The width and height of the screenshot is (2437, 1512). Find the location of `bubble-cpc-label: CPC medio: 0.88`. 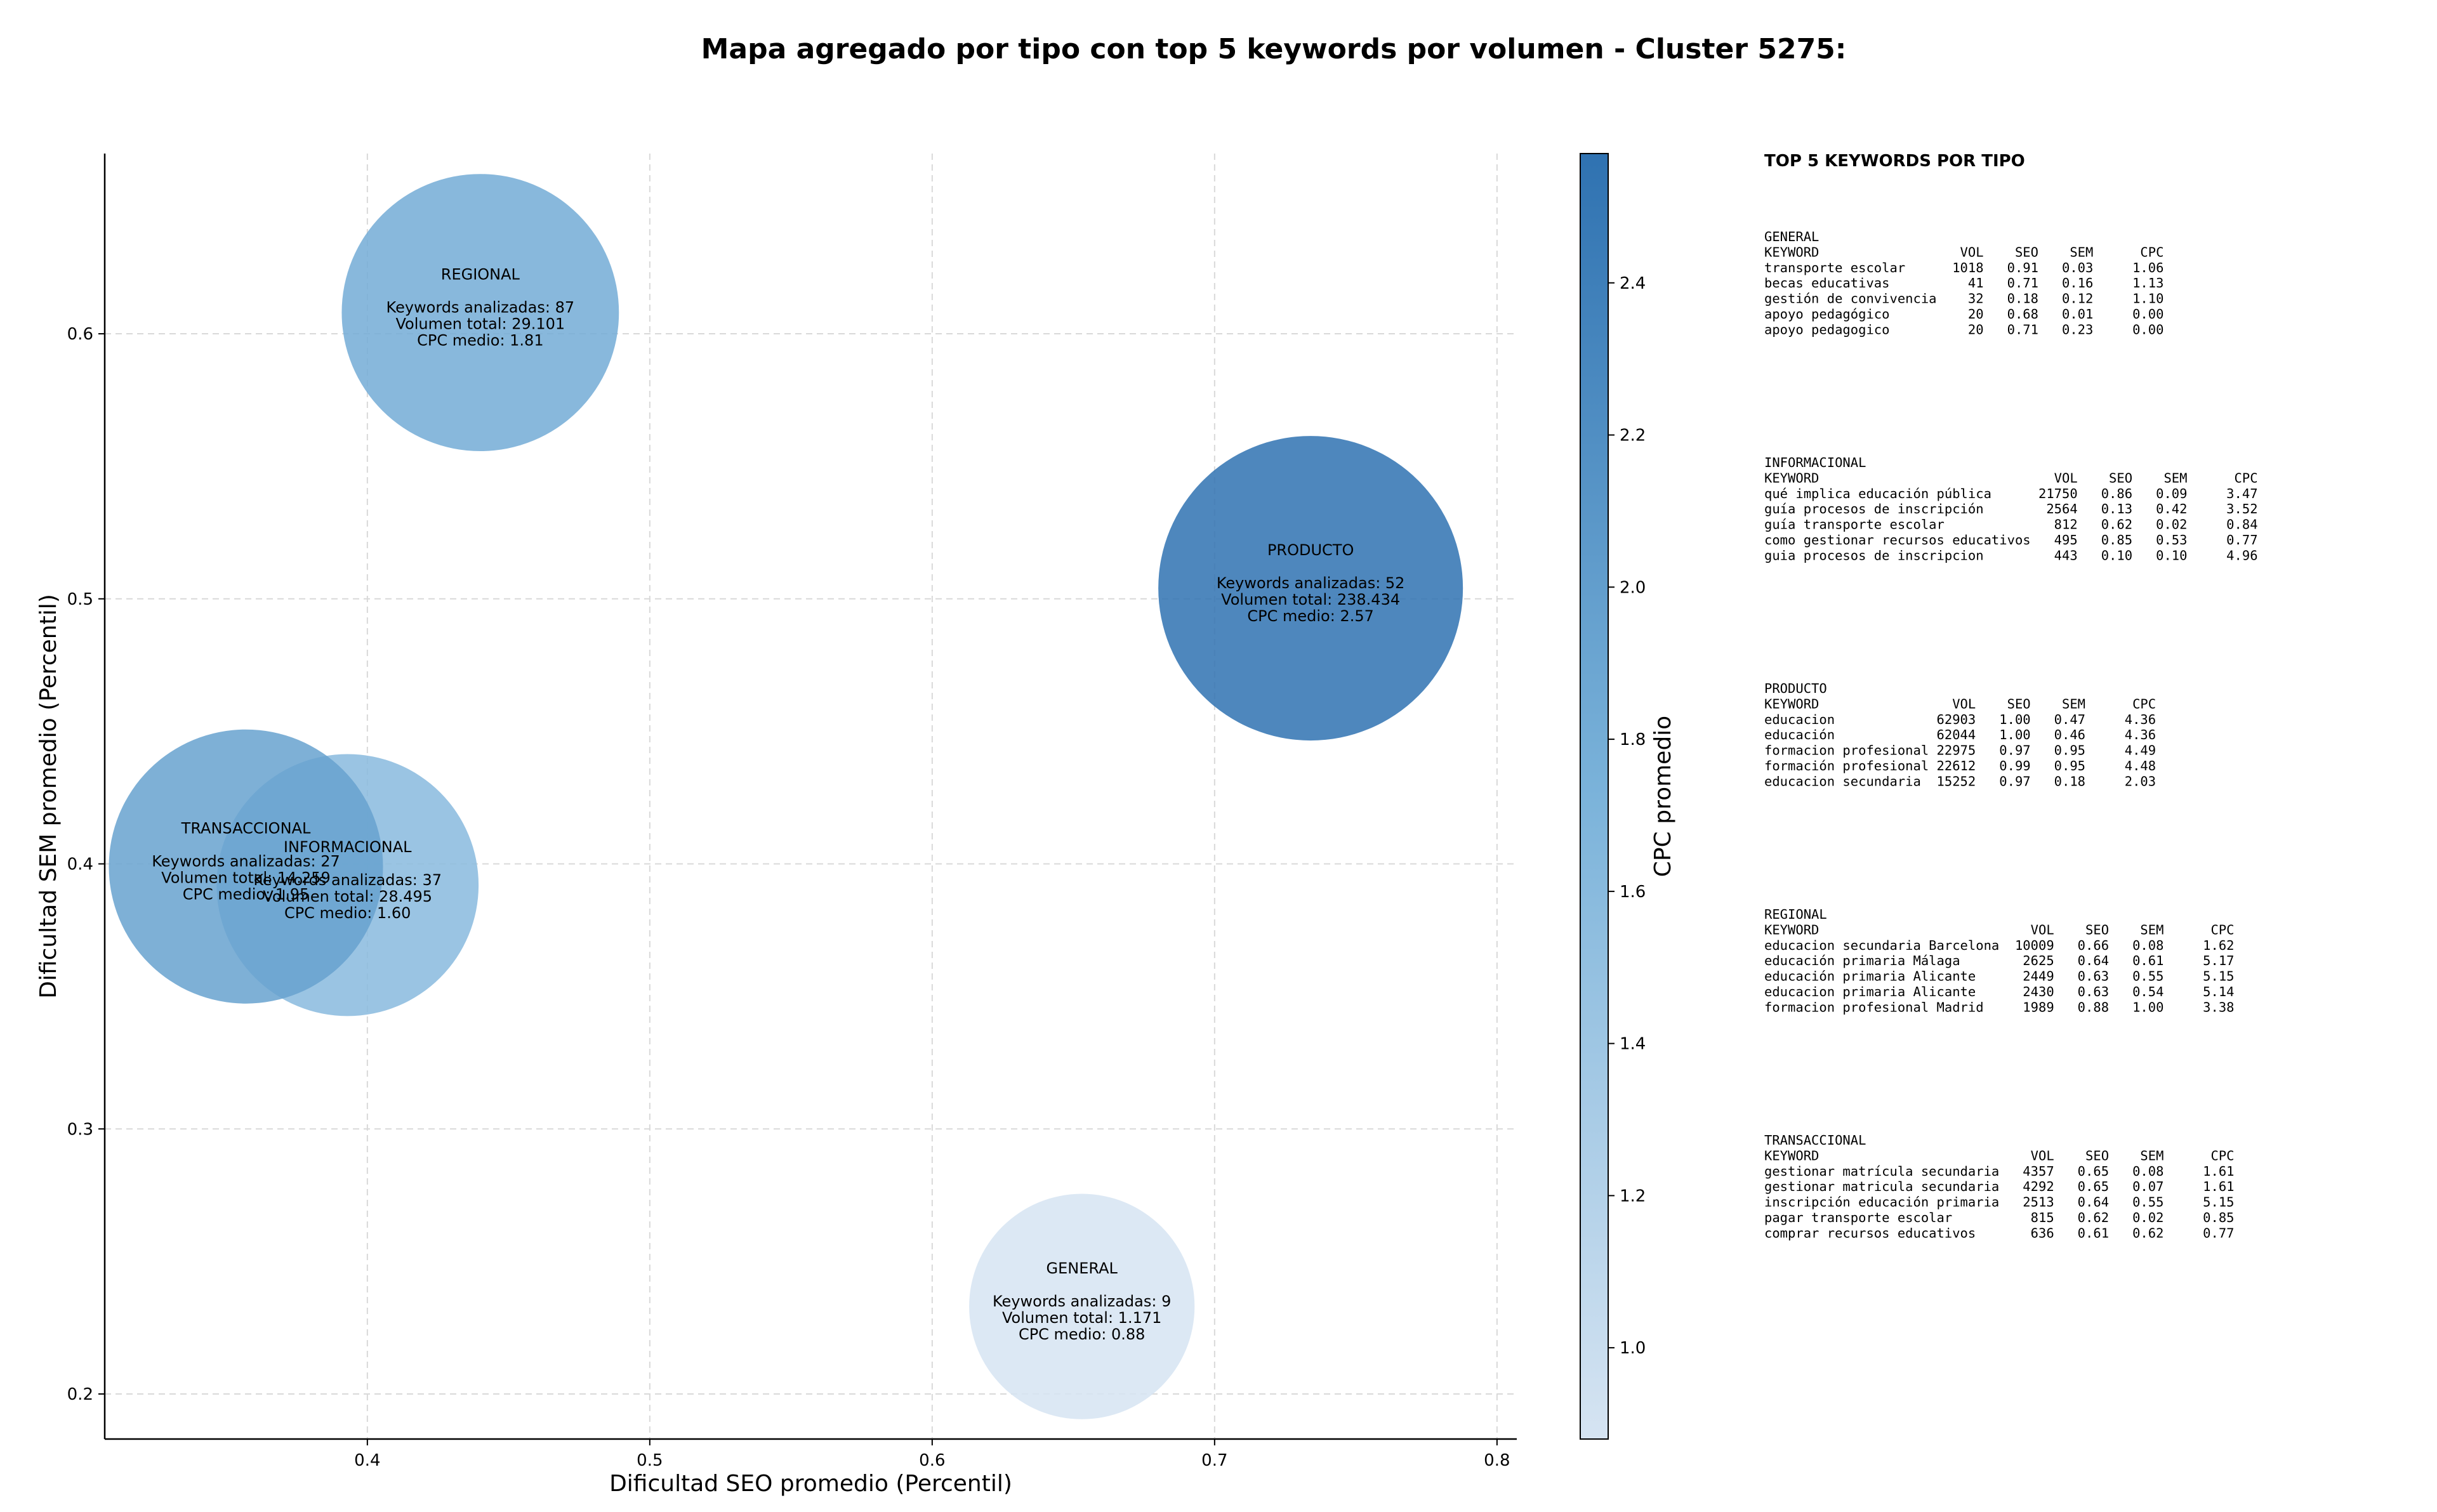

bubble-cpc-label: CPC medio: 0.88 is located at coordinates (1082, 1334).